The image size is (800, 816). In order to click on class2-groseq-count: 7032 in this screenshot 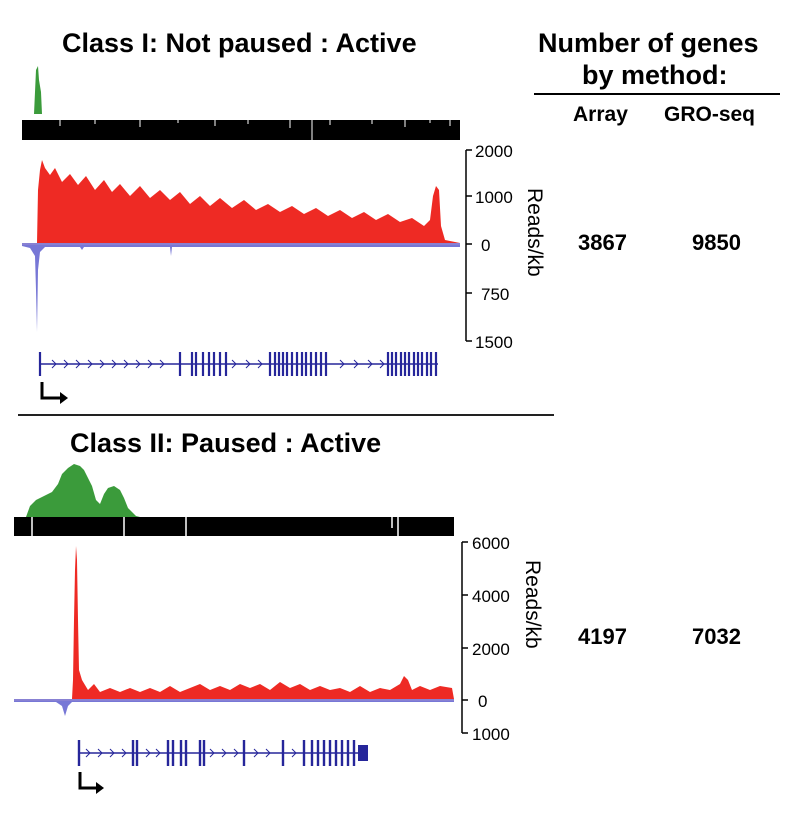, I will do `click(716, 636)`.